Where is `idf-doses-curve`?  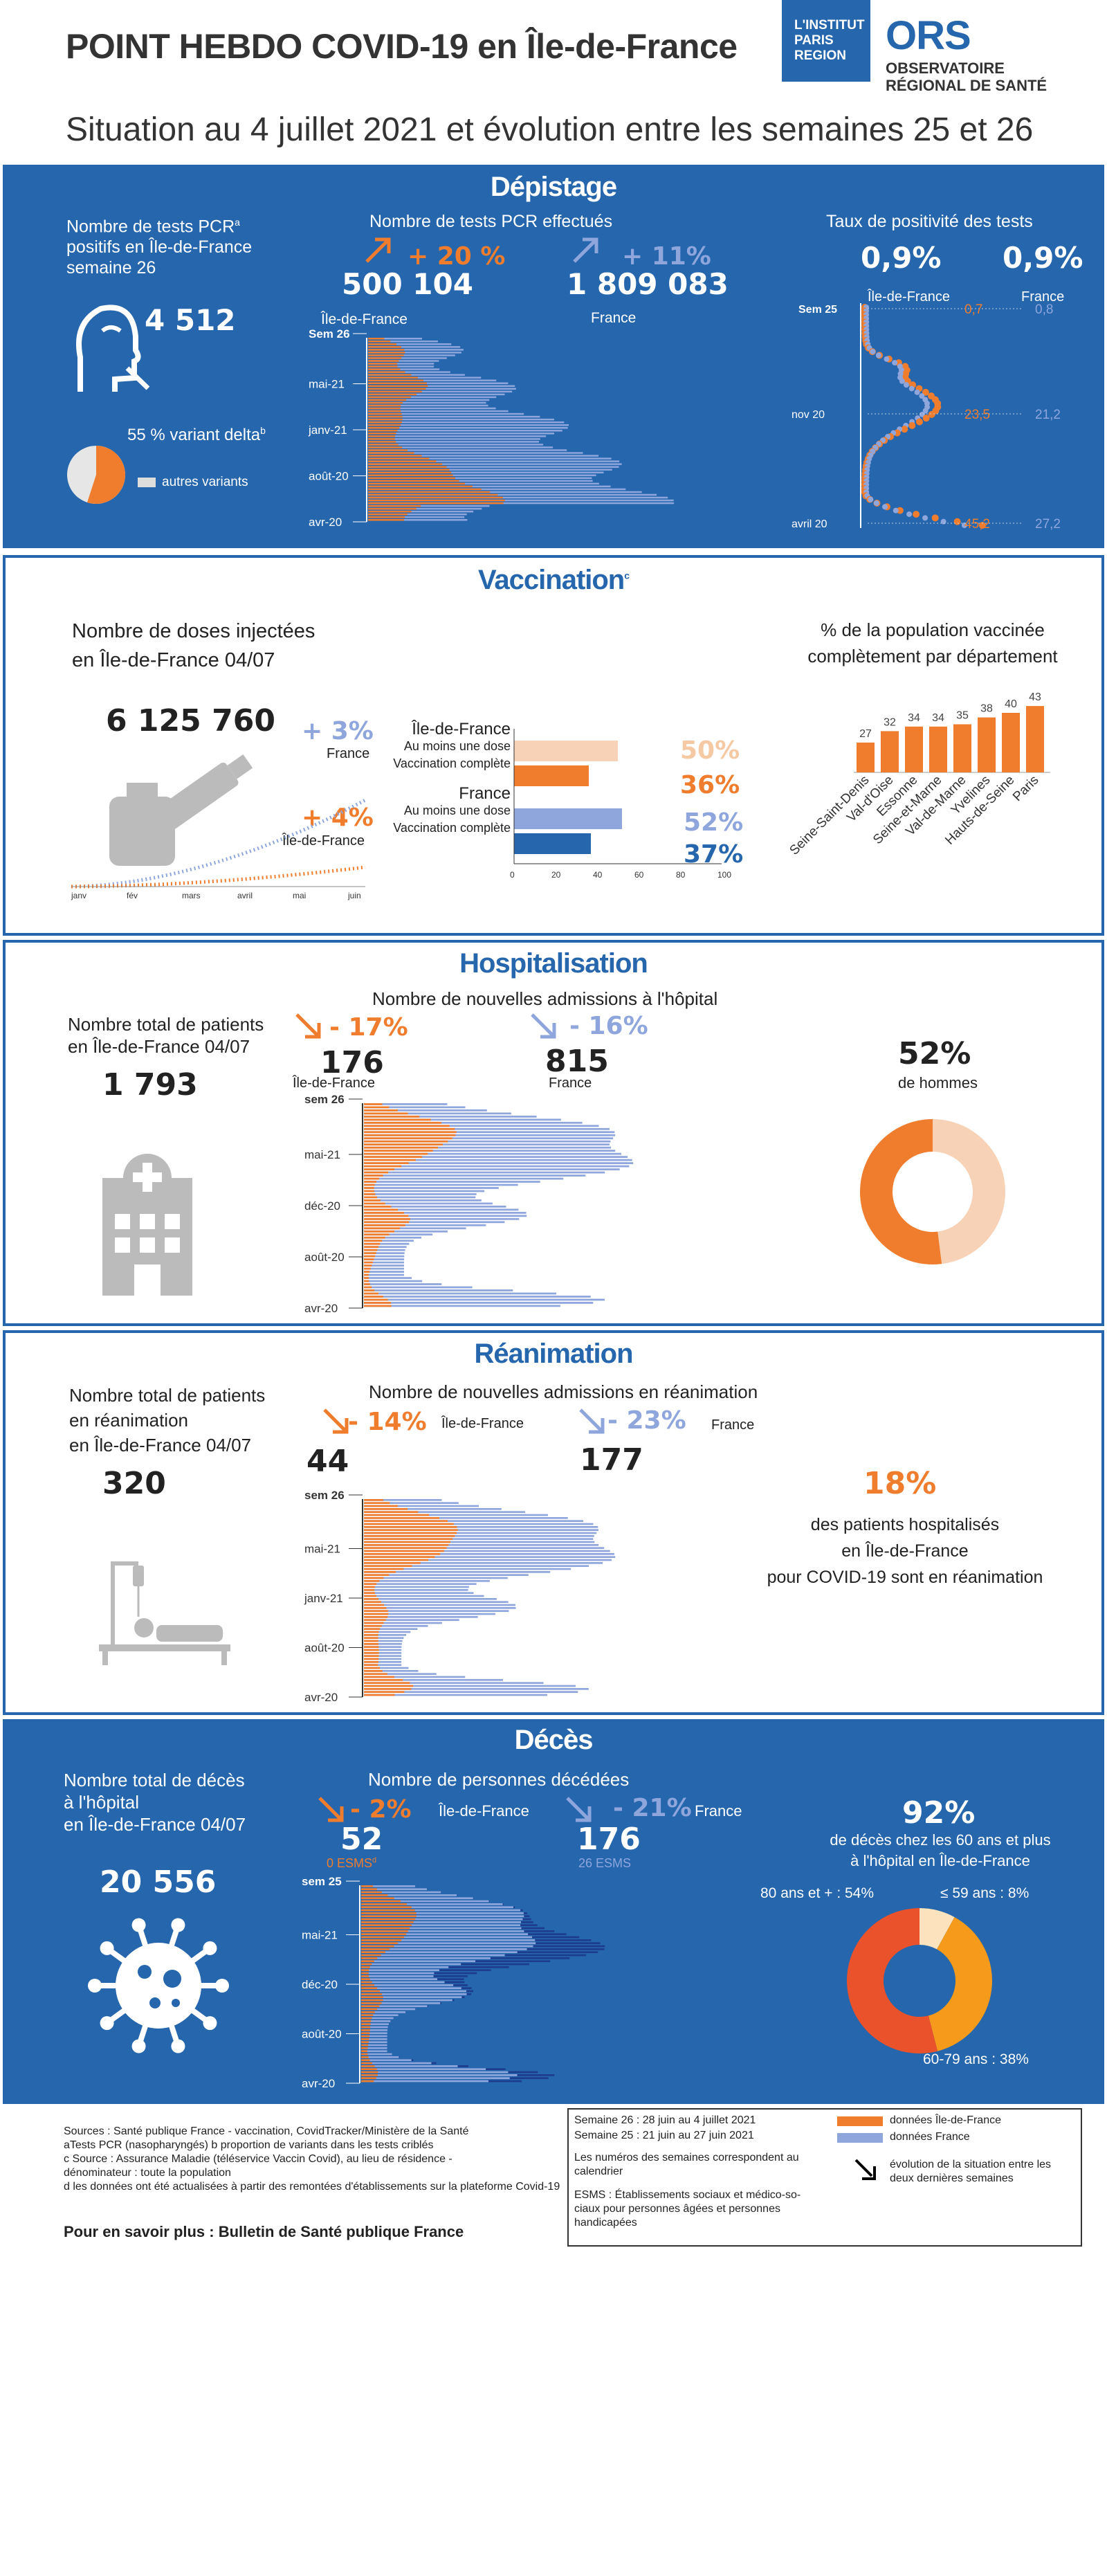
idf-doses-curve is located at coordinates (218, 877).